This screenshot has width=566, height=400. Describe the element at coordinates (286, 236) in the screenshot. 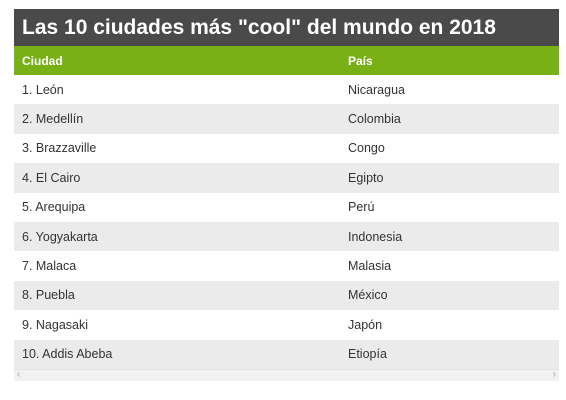

I see `table-row: 6. Yogyakarta Indonesia` at that location.